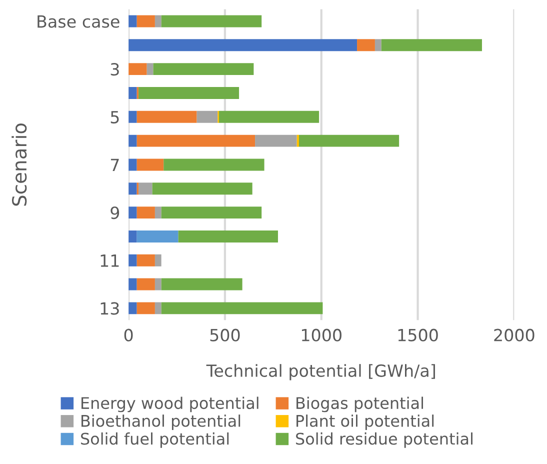 The height and width of the screenshot is (464, 547). What do you see at coordinates (161, 422) in the screenshot?
I see `legend-label: Bioethanol potential` at bounding box center [161, 422].